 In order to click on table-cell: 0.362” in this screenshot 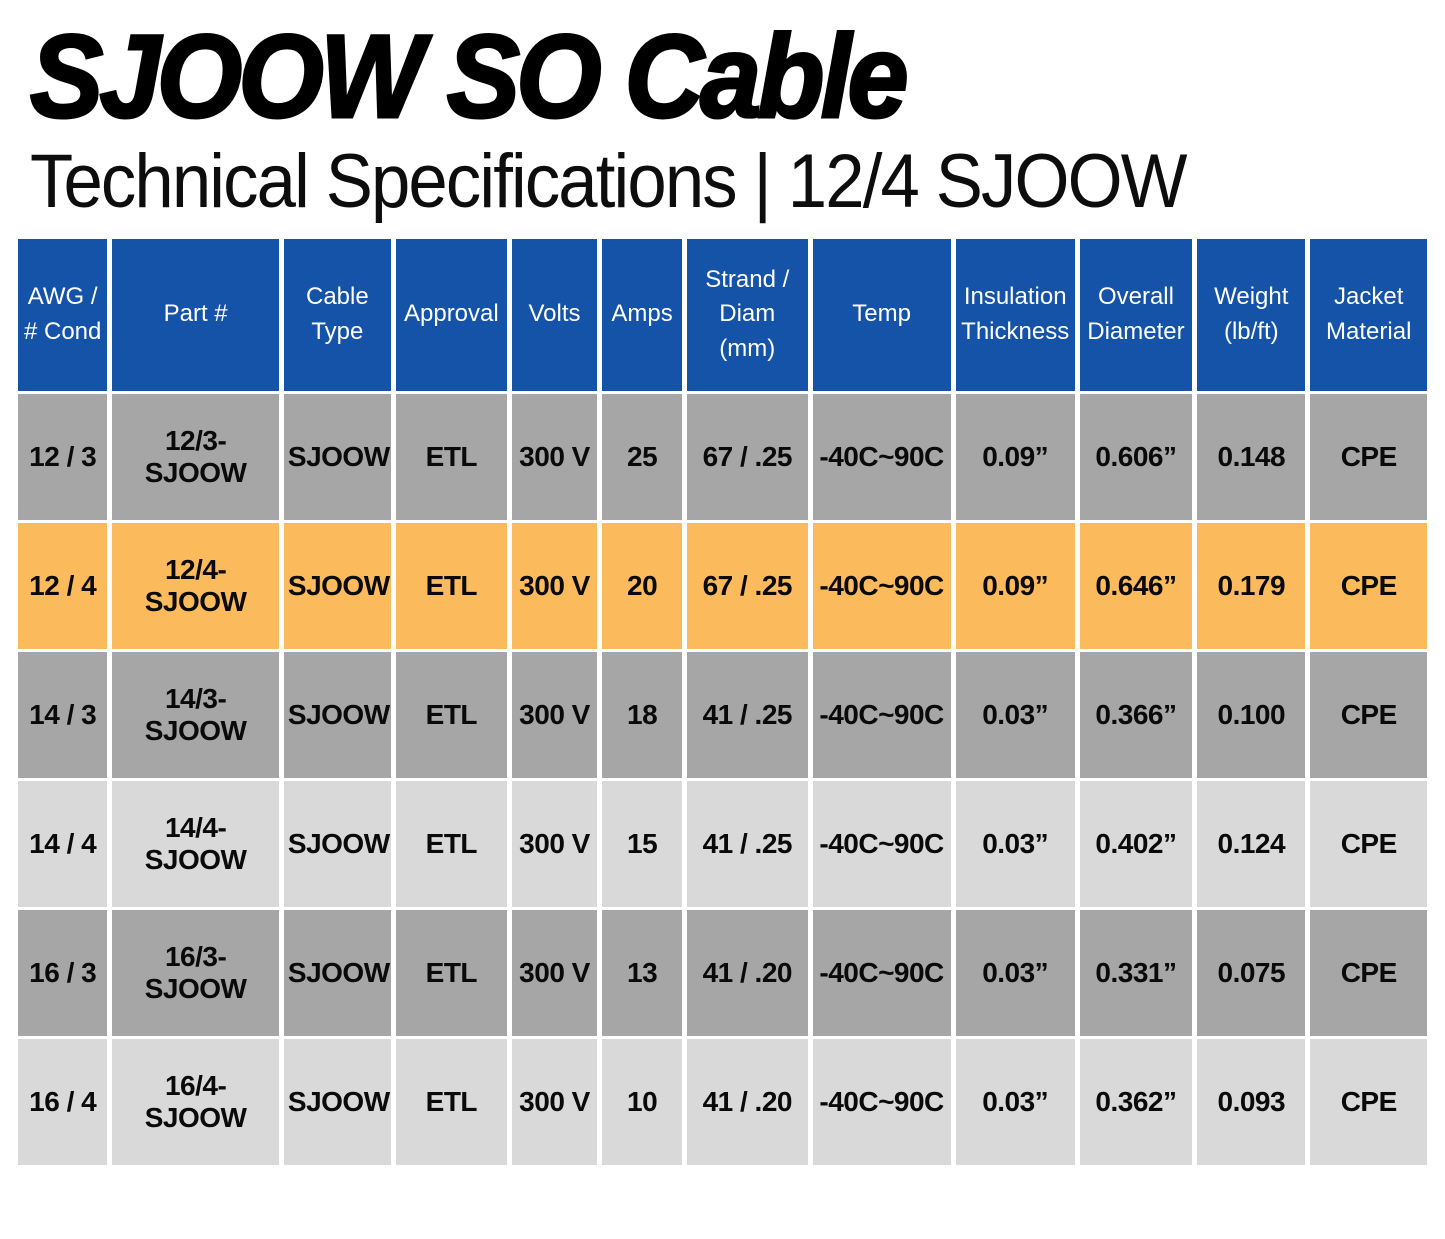, I will do `click(1136, 1101)`.